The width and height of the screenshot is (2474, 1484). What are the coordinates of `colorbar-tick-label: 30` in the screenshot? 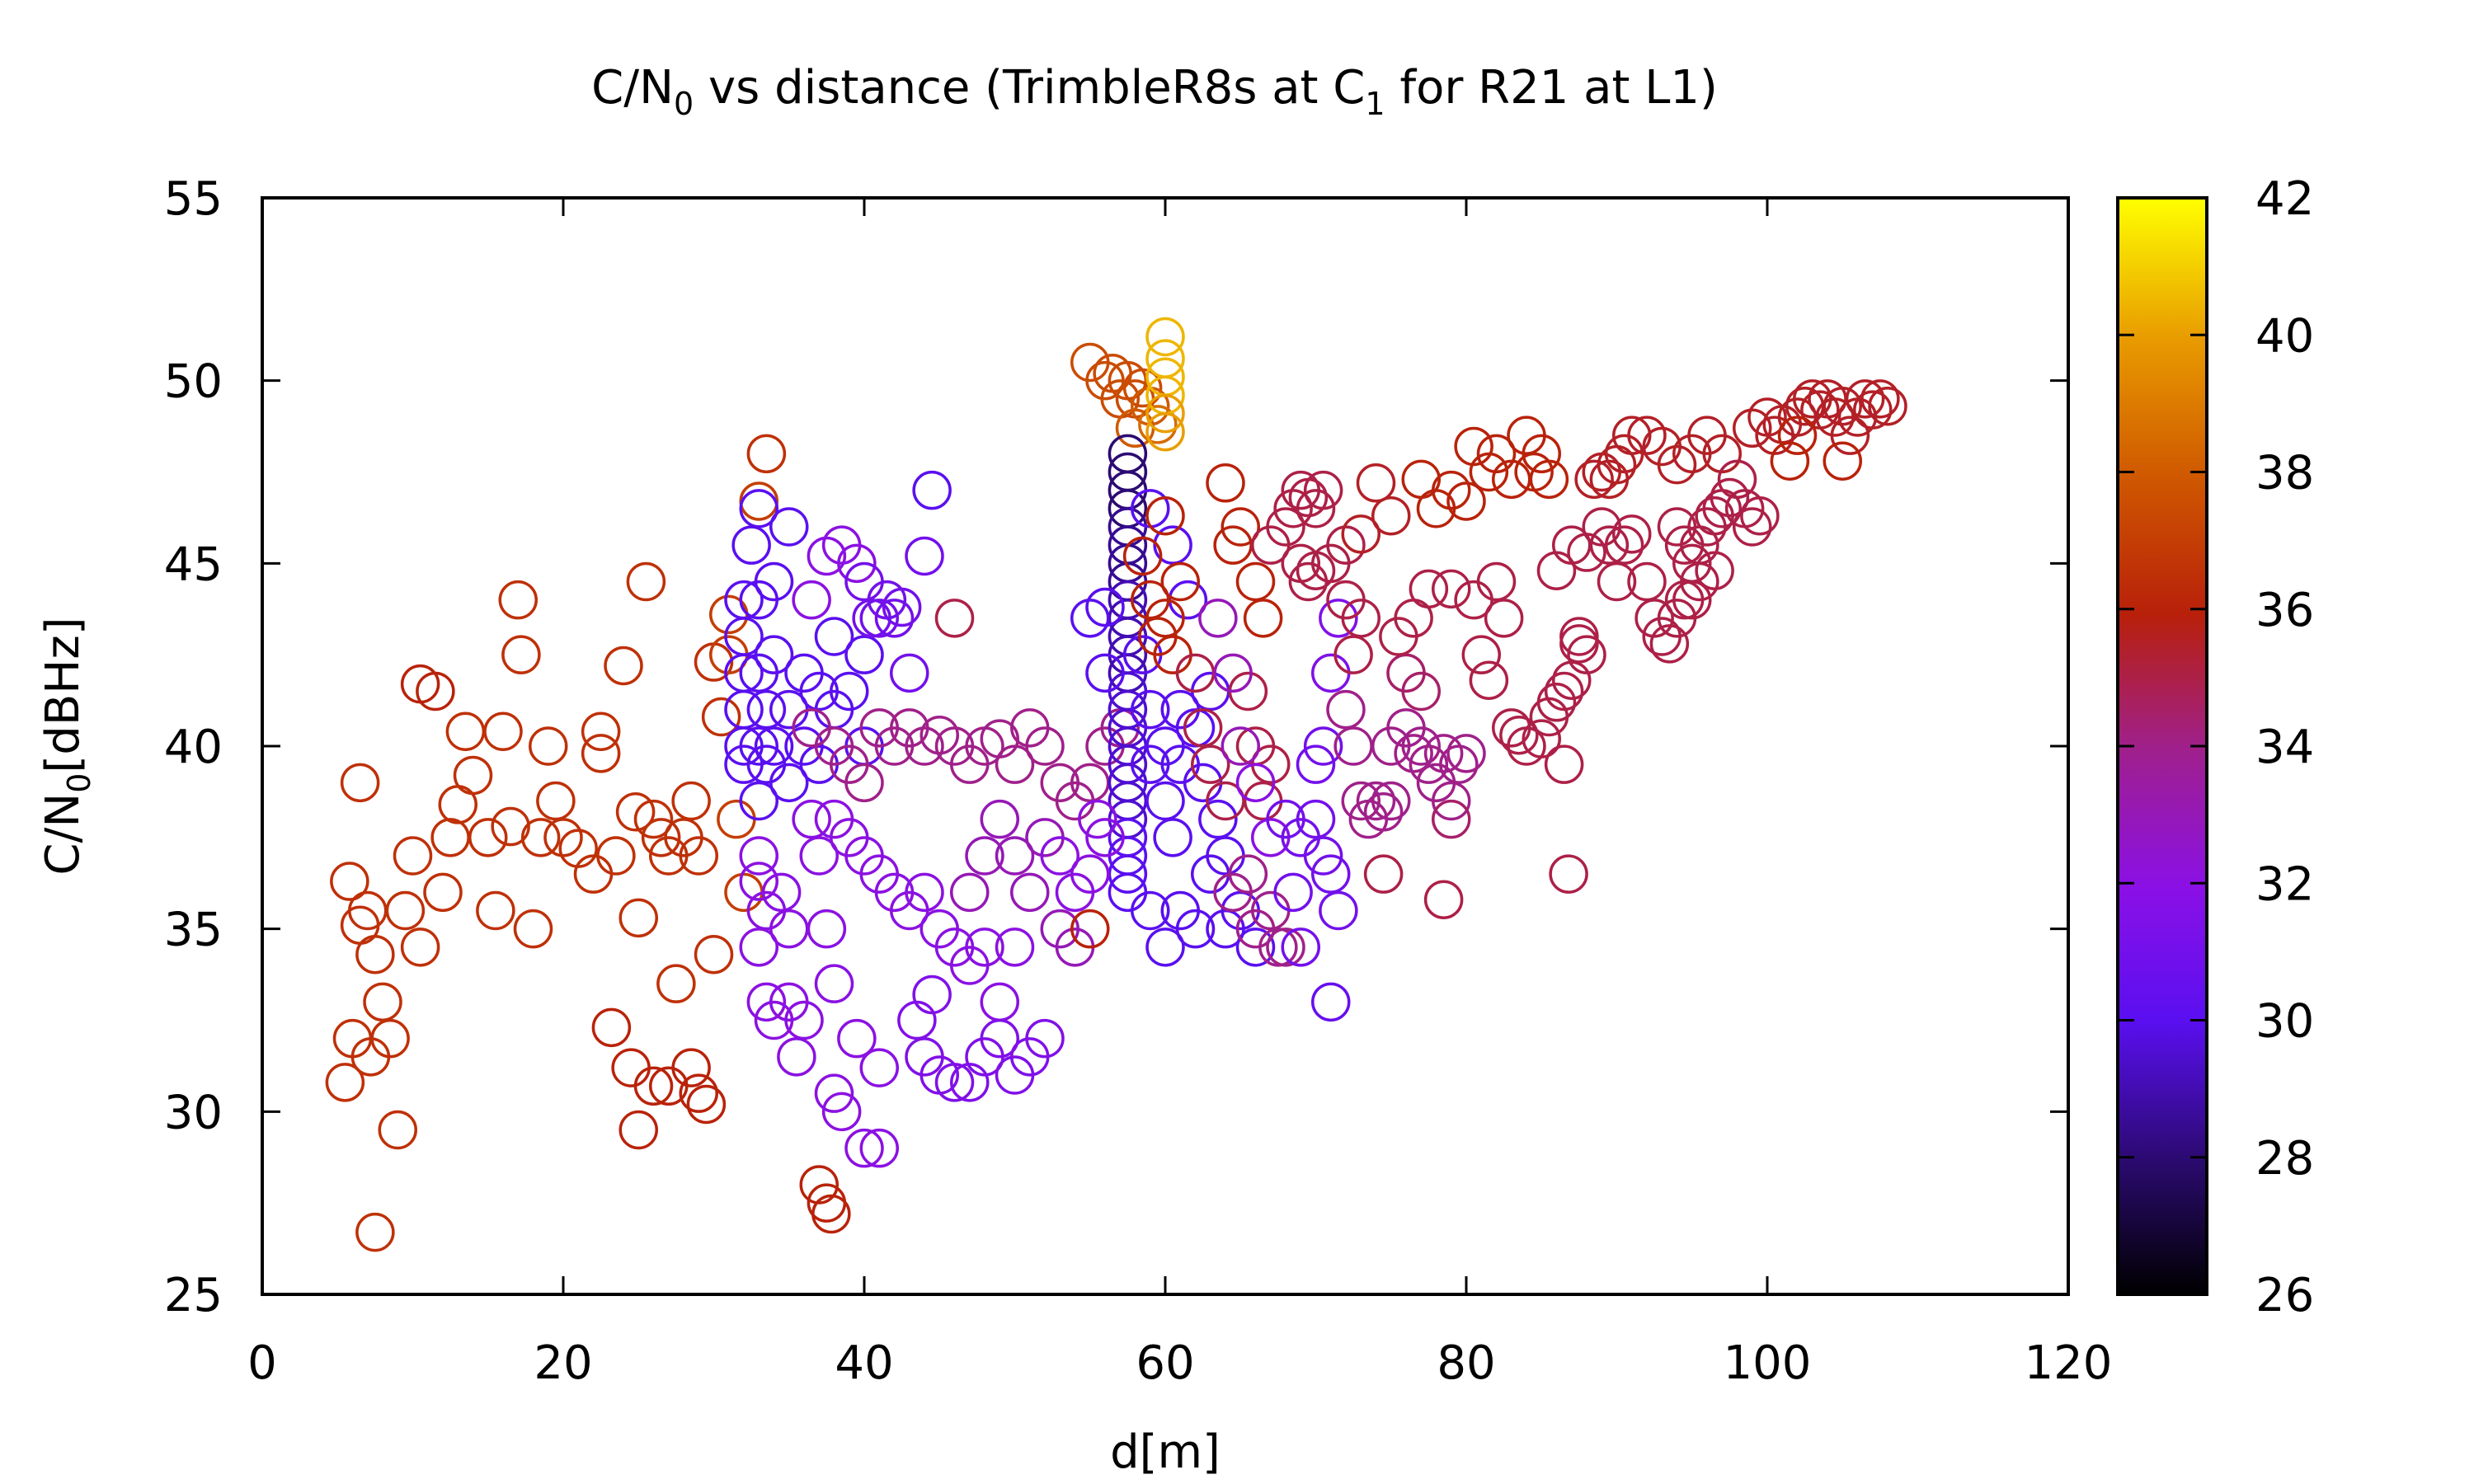 It's located at (2284, 1022).